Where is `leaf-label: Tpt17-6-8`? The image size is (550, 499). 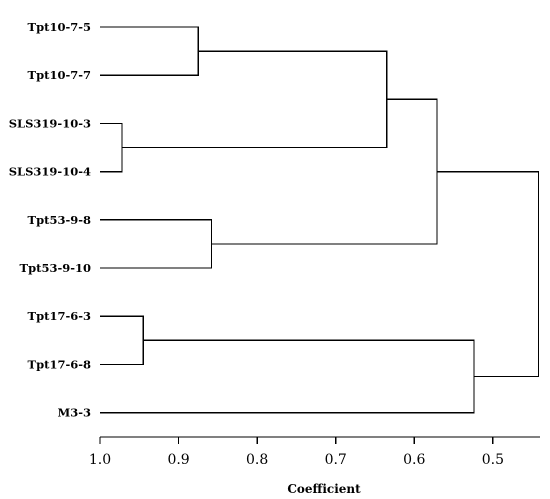 leaf-label: Tpt17-6-8 is located at coordinates (59, 364).